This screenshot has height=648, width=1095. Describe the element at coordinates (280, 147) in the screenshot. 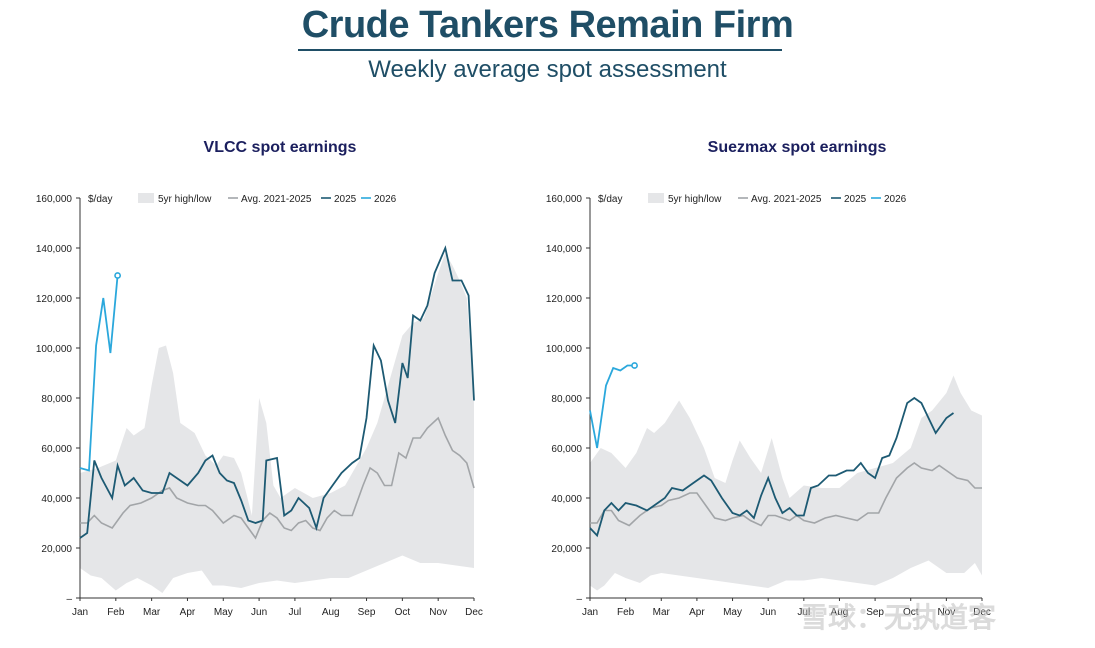

I see `vlcc-chart-title: VLCC spot earnings` at that location.